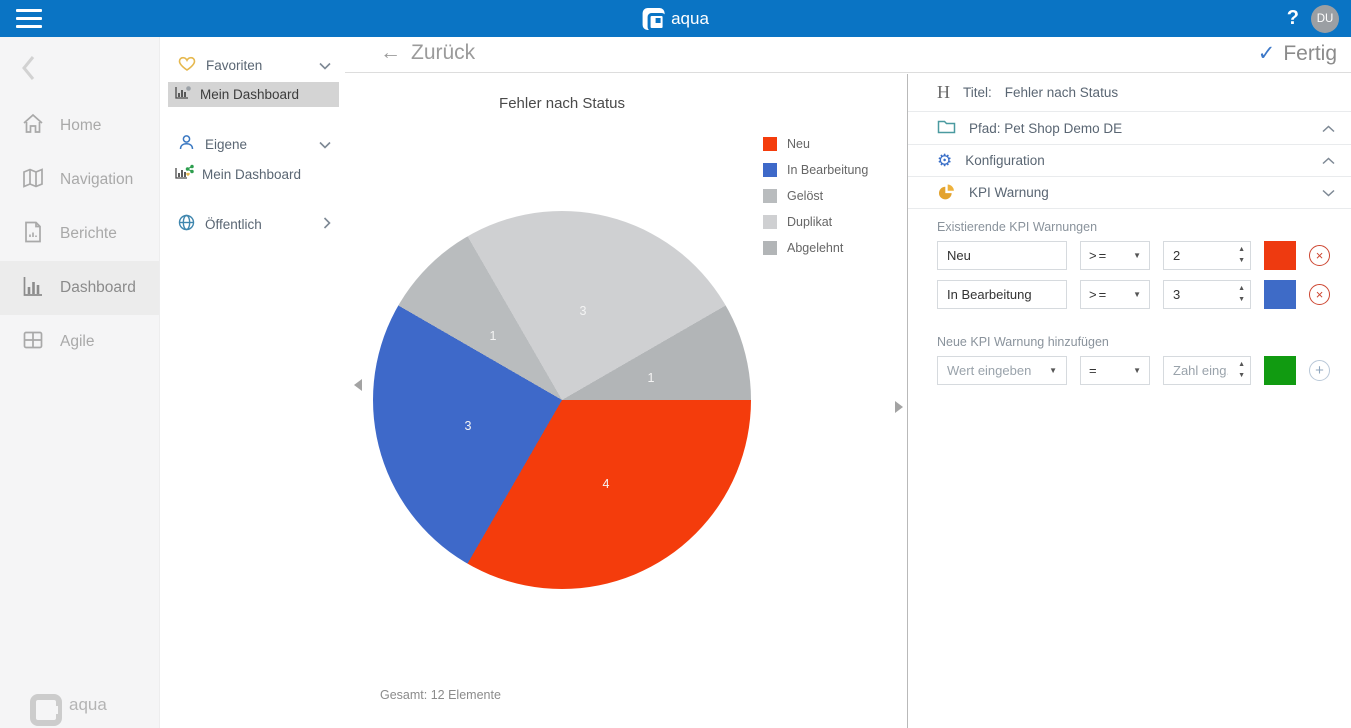 The image size is (1351, 728). Describe the element at coordinates (606, 484) in the screenshot. I see `pie-slice-value-neu: 4` at that location.